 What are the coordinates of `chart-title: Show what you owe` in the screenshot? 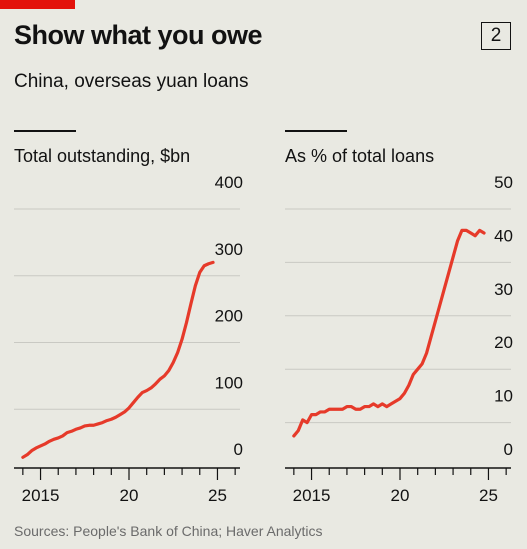 It's located at (138, 35).